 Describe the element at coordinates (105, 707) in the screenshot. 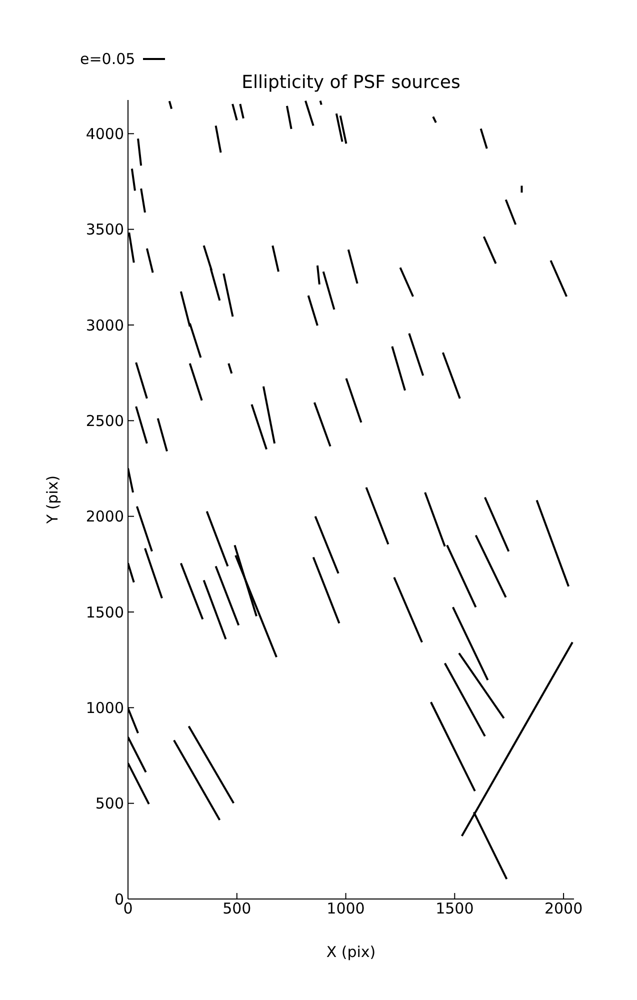

I see `y-tick-label: 1000` at that location.